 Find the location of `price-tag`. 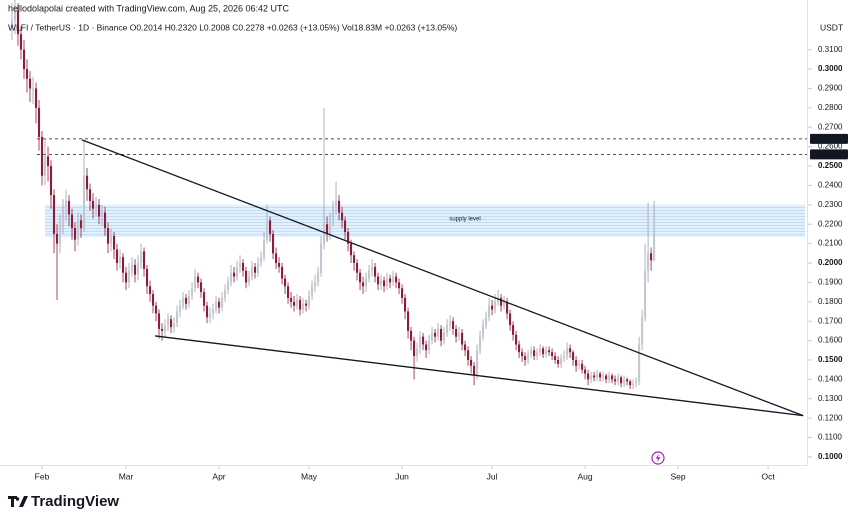

price-tag is located at coordinates (829, 154).